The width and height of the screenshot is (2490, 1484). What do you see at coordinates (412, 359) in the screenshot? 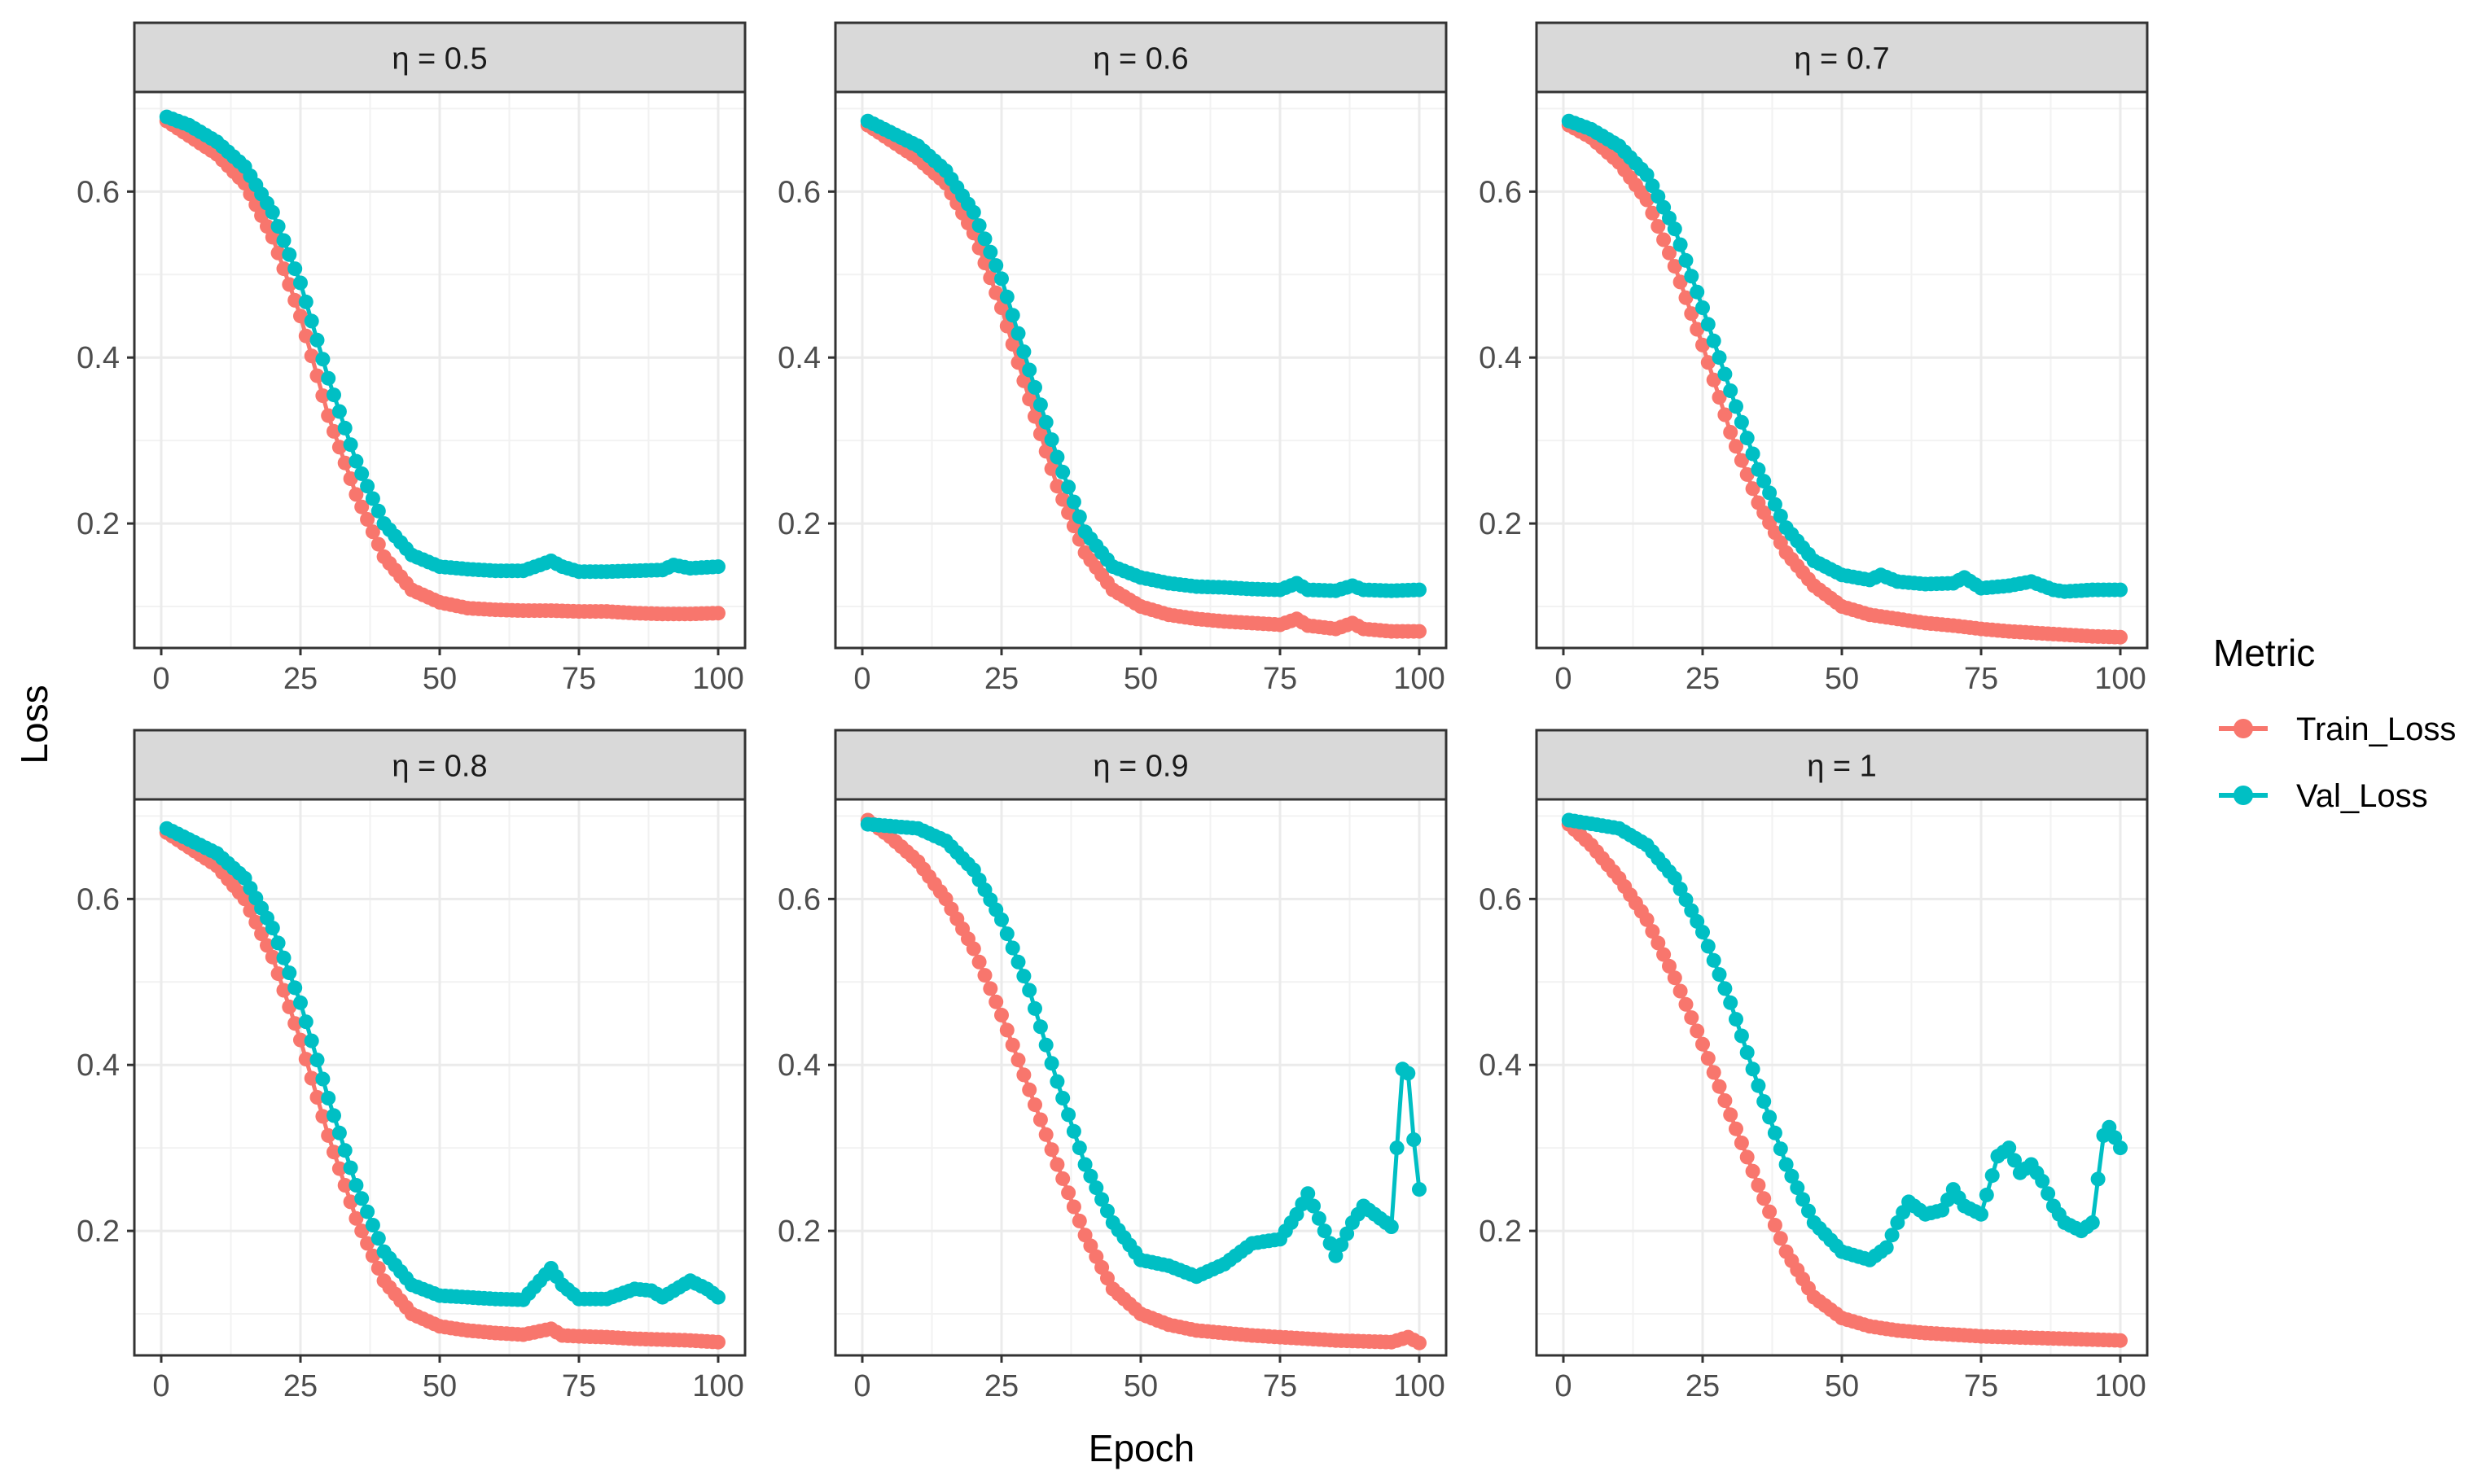
I see `facet-panel-1: η = 0.5 0.2 0.4 0.6 0 25 50 75 100` at bounding box center [412, 359].